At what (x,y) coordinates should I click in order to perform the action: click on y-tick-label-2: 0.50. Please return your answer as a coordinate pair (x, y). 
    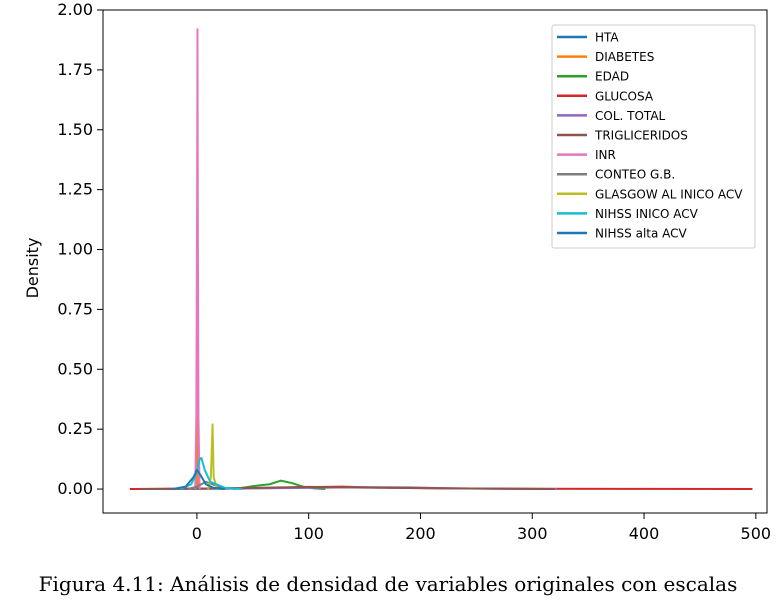
    Looking at the image, I should click on (75, 368).